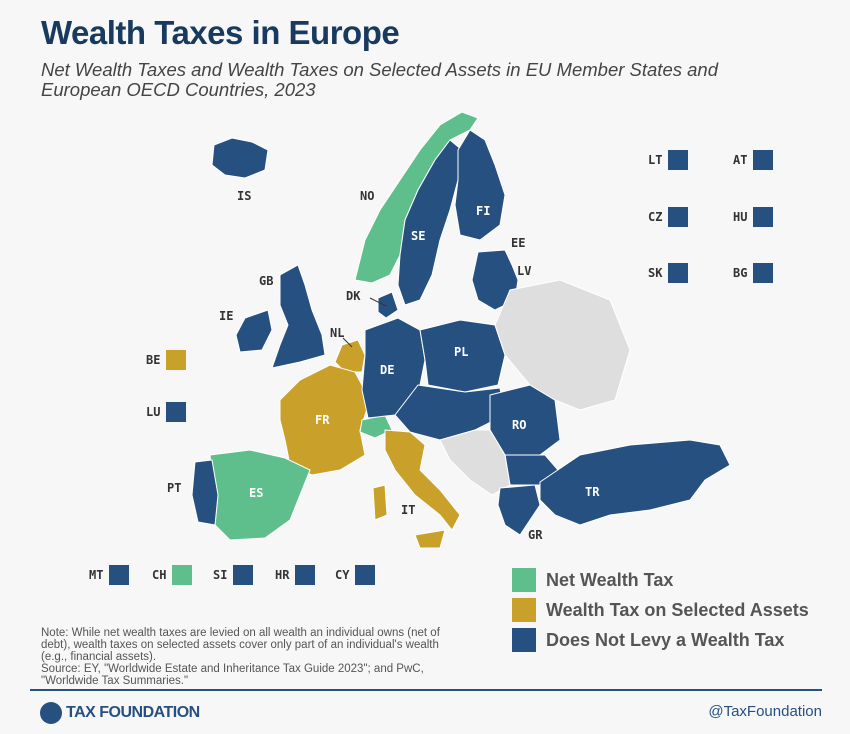 This screenshot has width=850, height=734. Describe the element at coordinates (426, 690) in the screenshot. I see `footer-divider` at that location.